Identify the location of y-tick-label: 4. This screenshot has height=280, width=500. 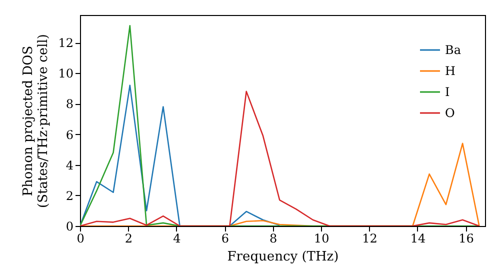
(70, 165).